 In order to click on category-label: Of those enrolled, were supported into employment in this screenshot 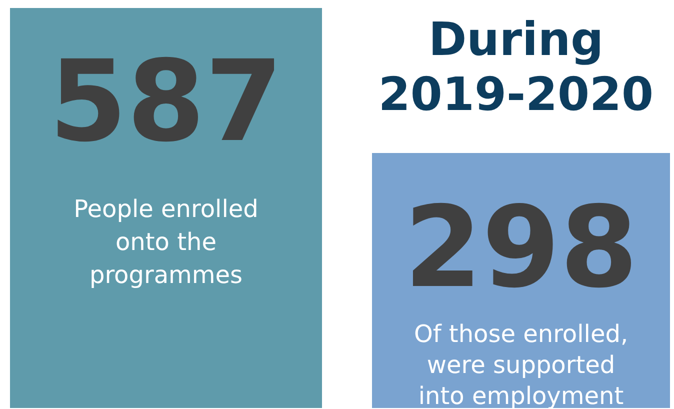, I will do `click(521, 364)`.